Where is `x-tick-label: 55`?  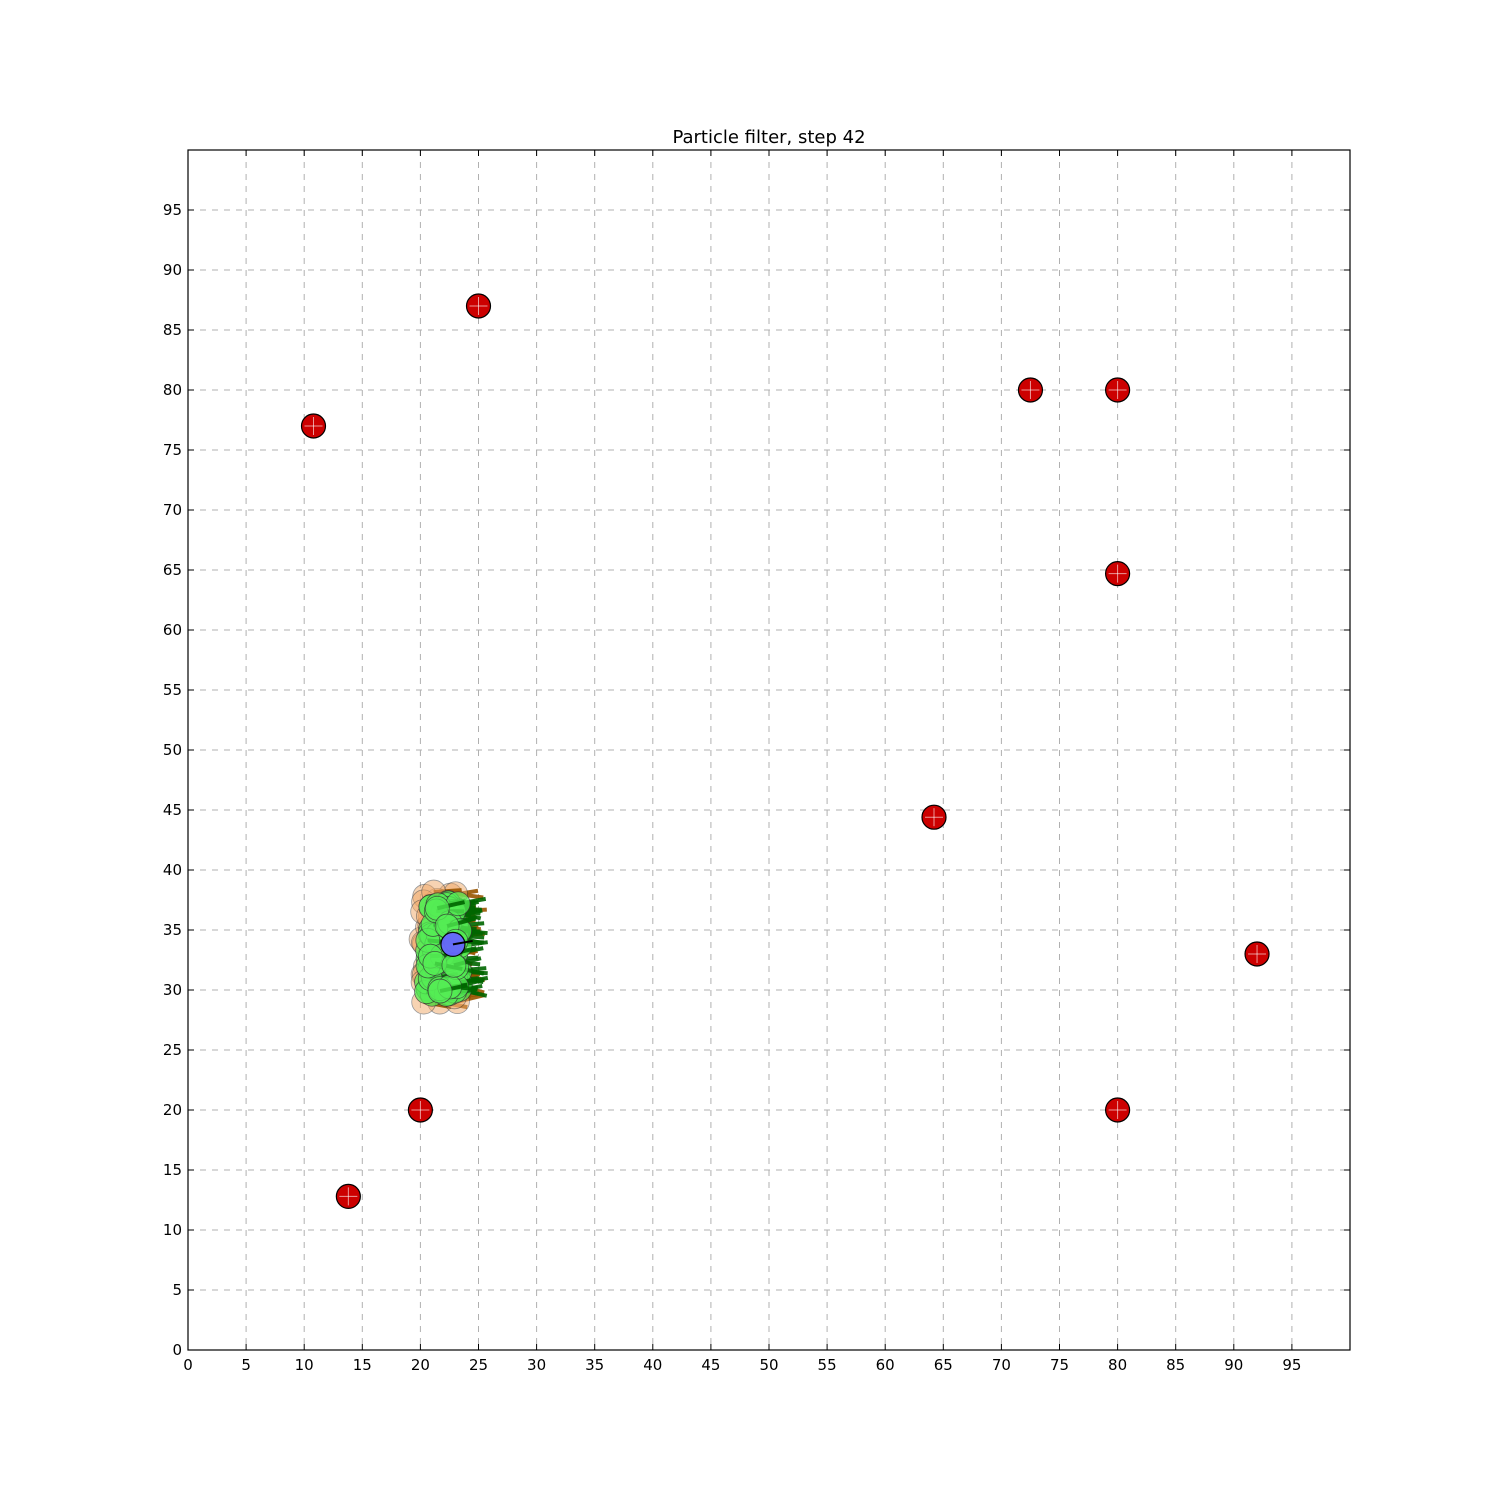 x-tick-label: 55 is located at coordinates (827, 1365).